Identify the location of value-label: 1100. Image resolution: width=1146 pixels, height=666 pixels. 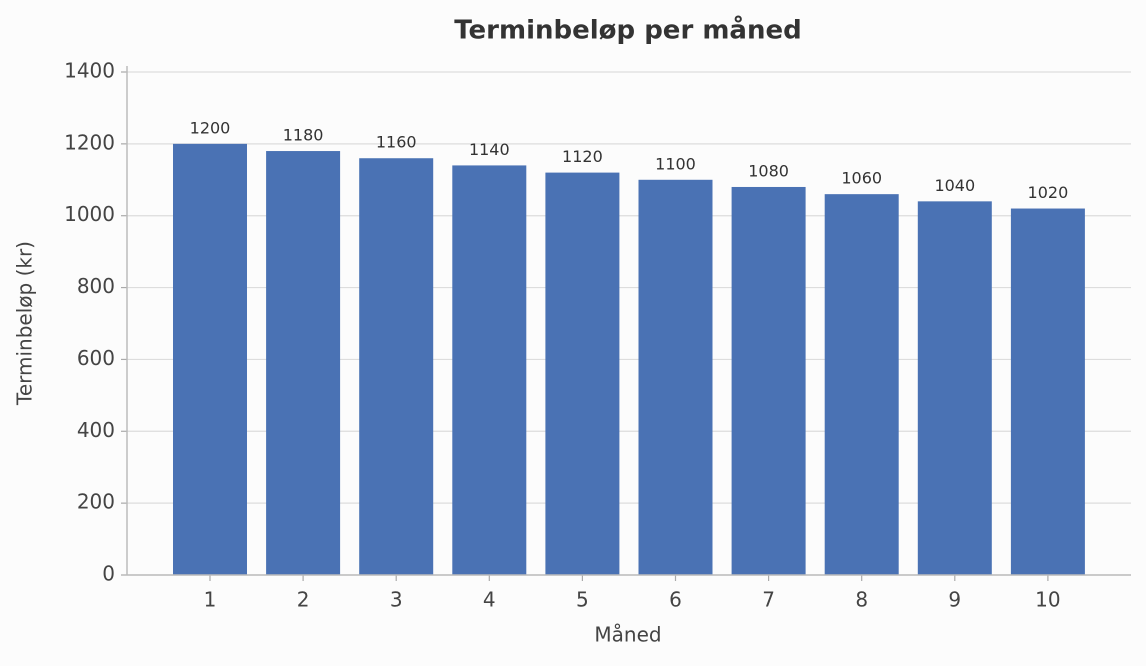
(675, 163).